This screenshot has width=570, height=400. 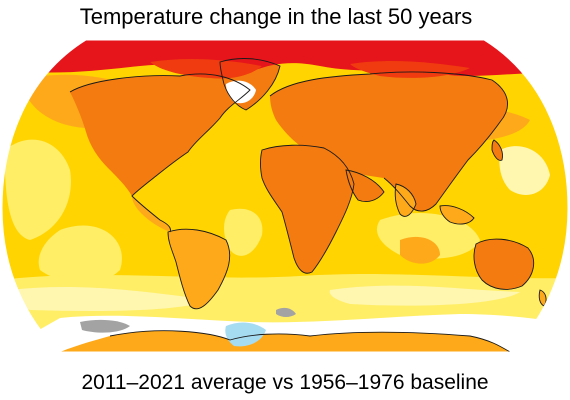 I want to click on southeast-asia, so click(x=457, y=215).